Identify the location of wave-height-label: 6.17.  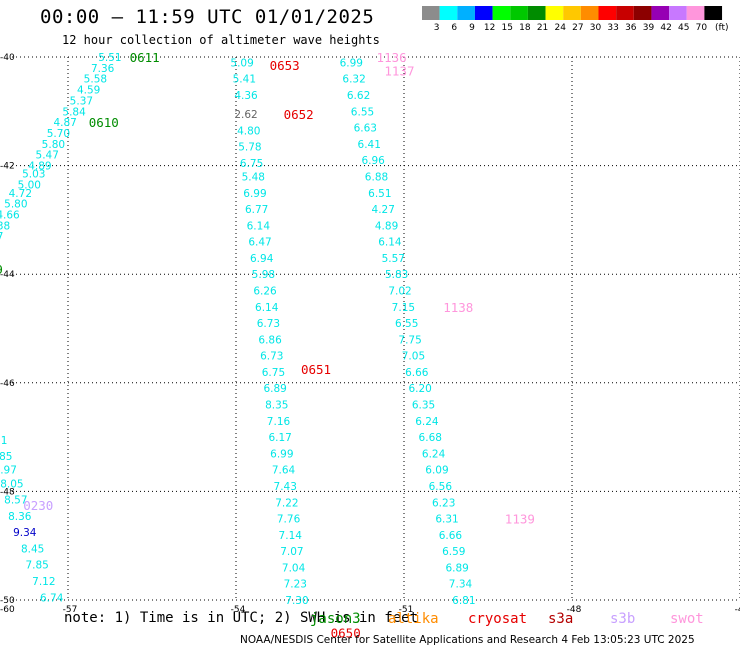
(279, 438).